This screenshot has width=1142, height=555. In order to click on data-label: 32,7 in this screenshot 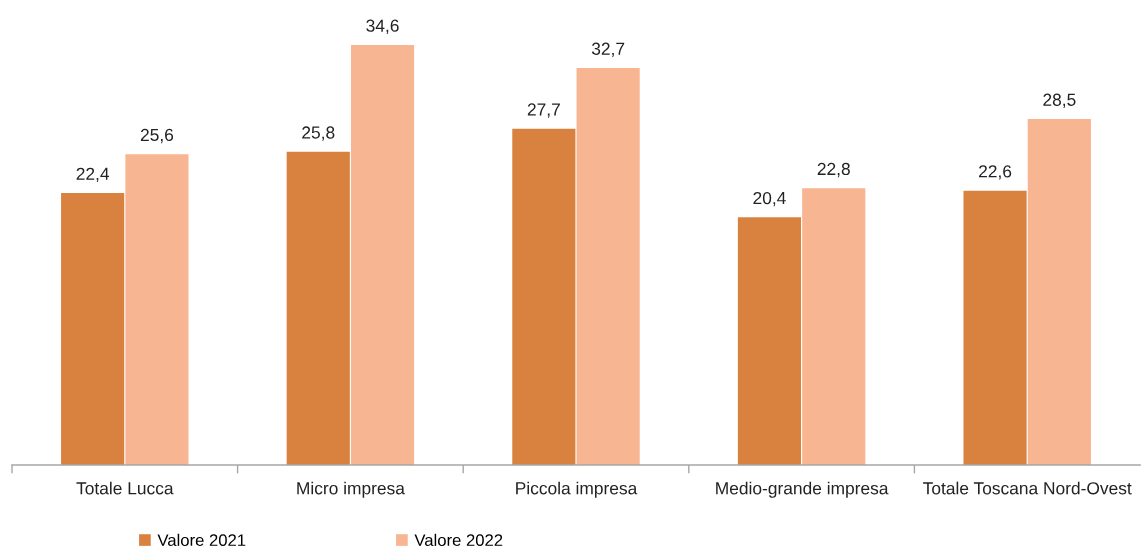, I will do `click(608, 49)`.